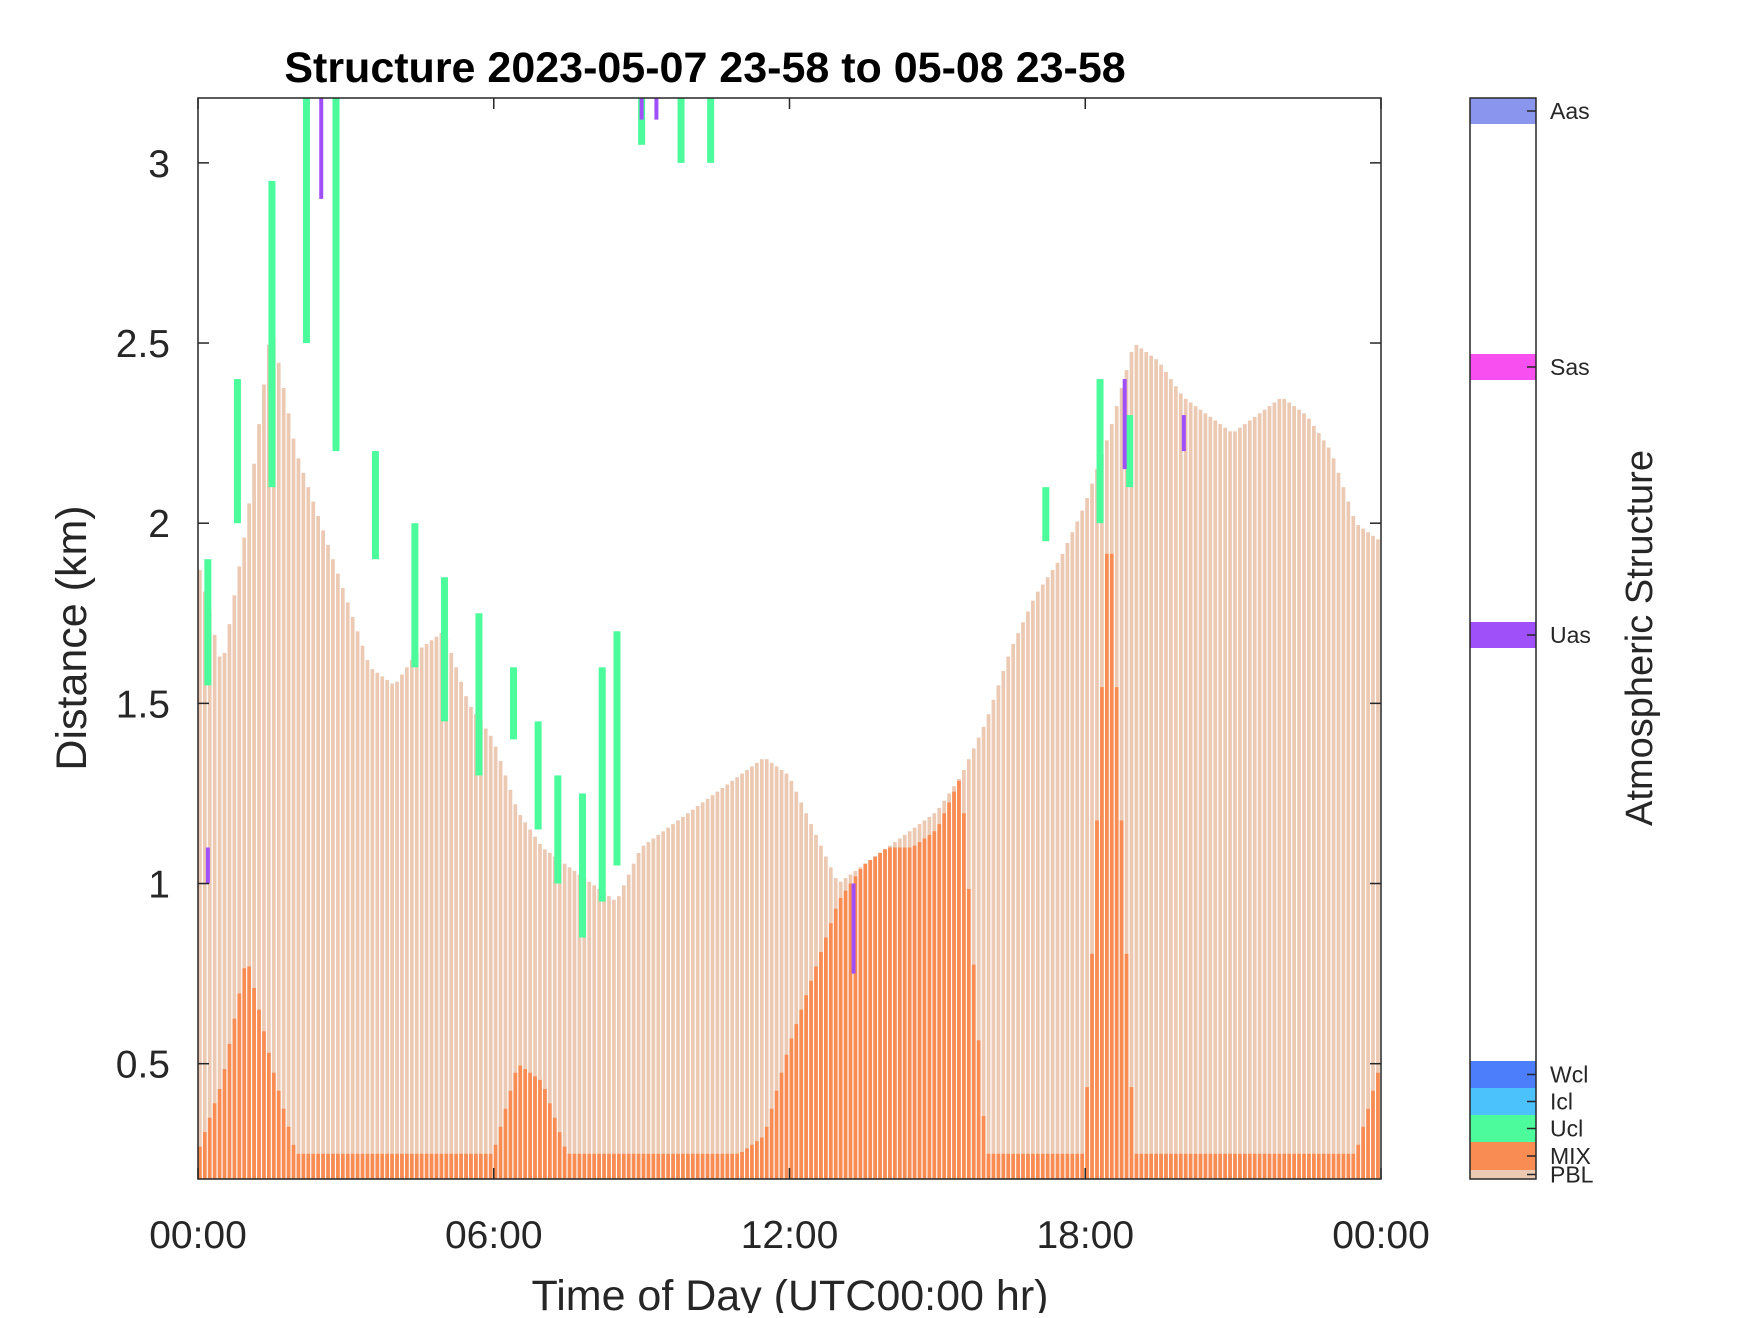  Describe the element at coordinates (1503, 1128) in the screenshot. I see `colorbar-swatch-ucl` at that location.